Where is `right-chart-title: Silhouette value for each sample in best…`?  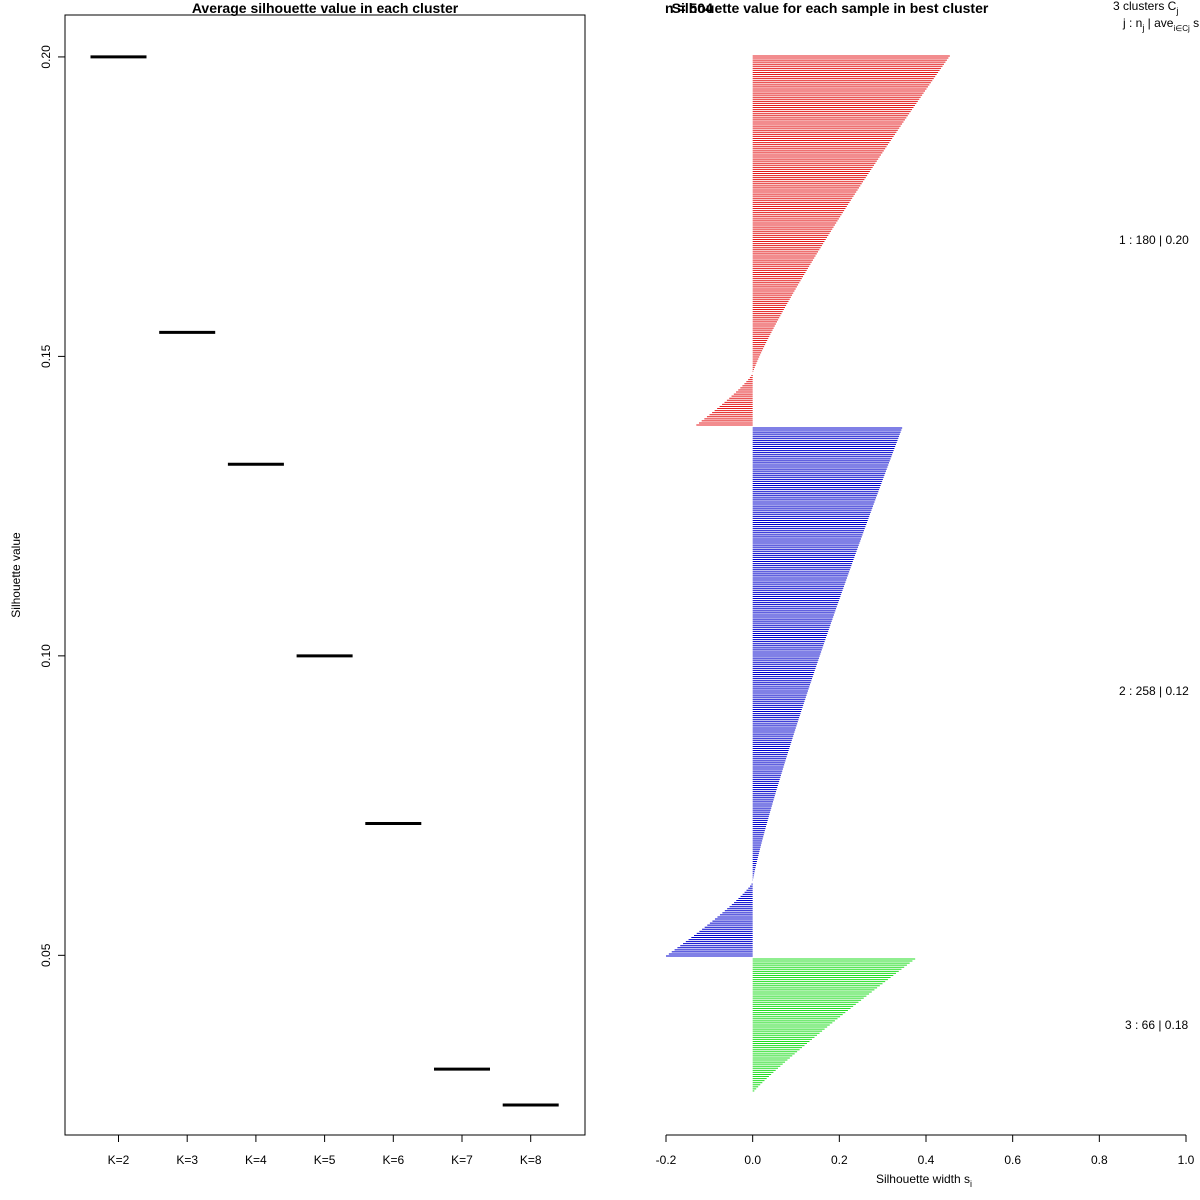
right-chart-title: Silhouette value for each sample in best… is located at coordinates (830, 8).